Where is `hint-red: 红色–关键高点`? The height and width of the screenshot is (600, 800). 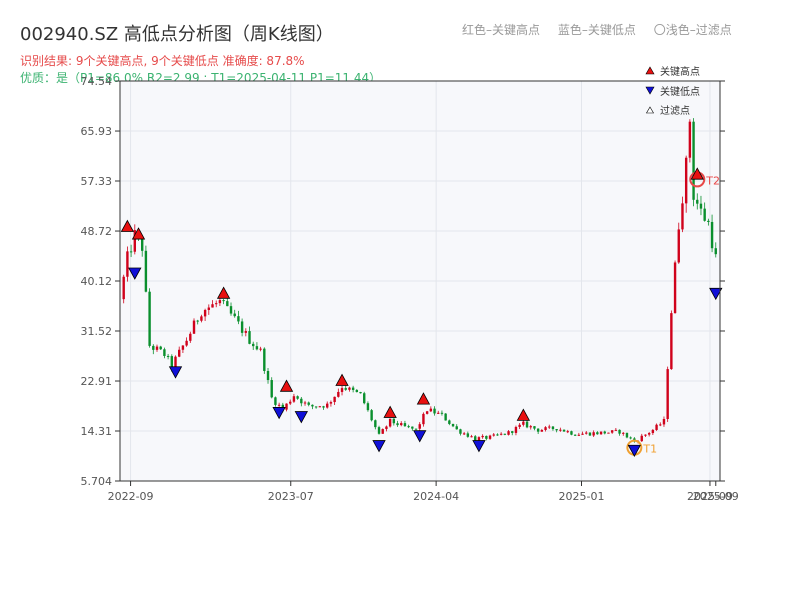
hint-red: 红色–关键高点 is located at coordinates (501, 30).